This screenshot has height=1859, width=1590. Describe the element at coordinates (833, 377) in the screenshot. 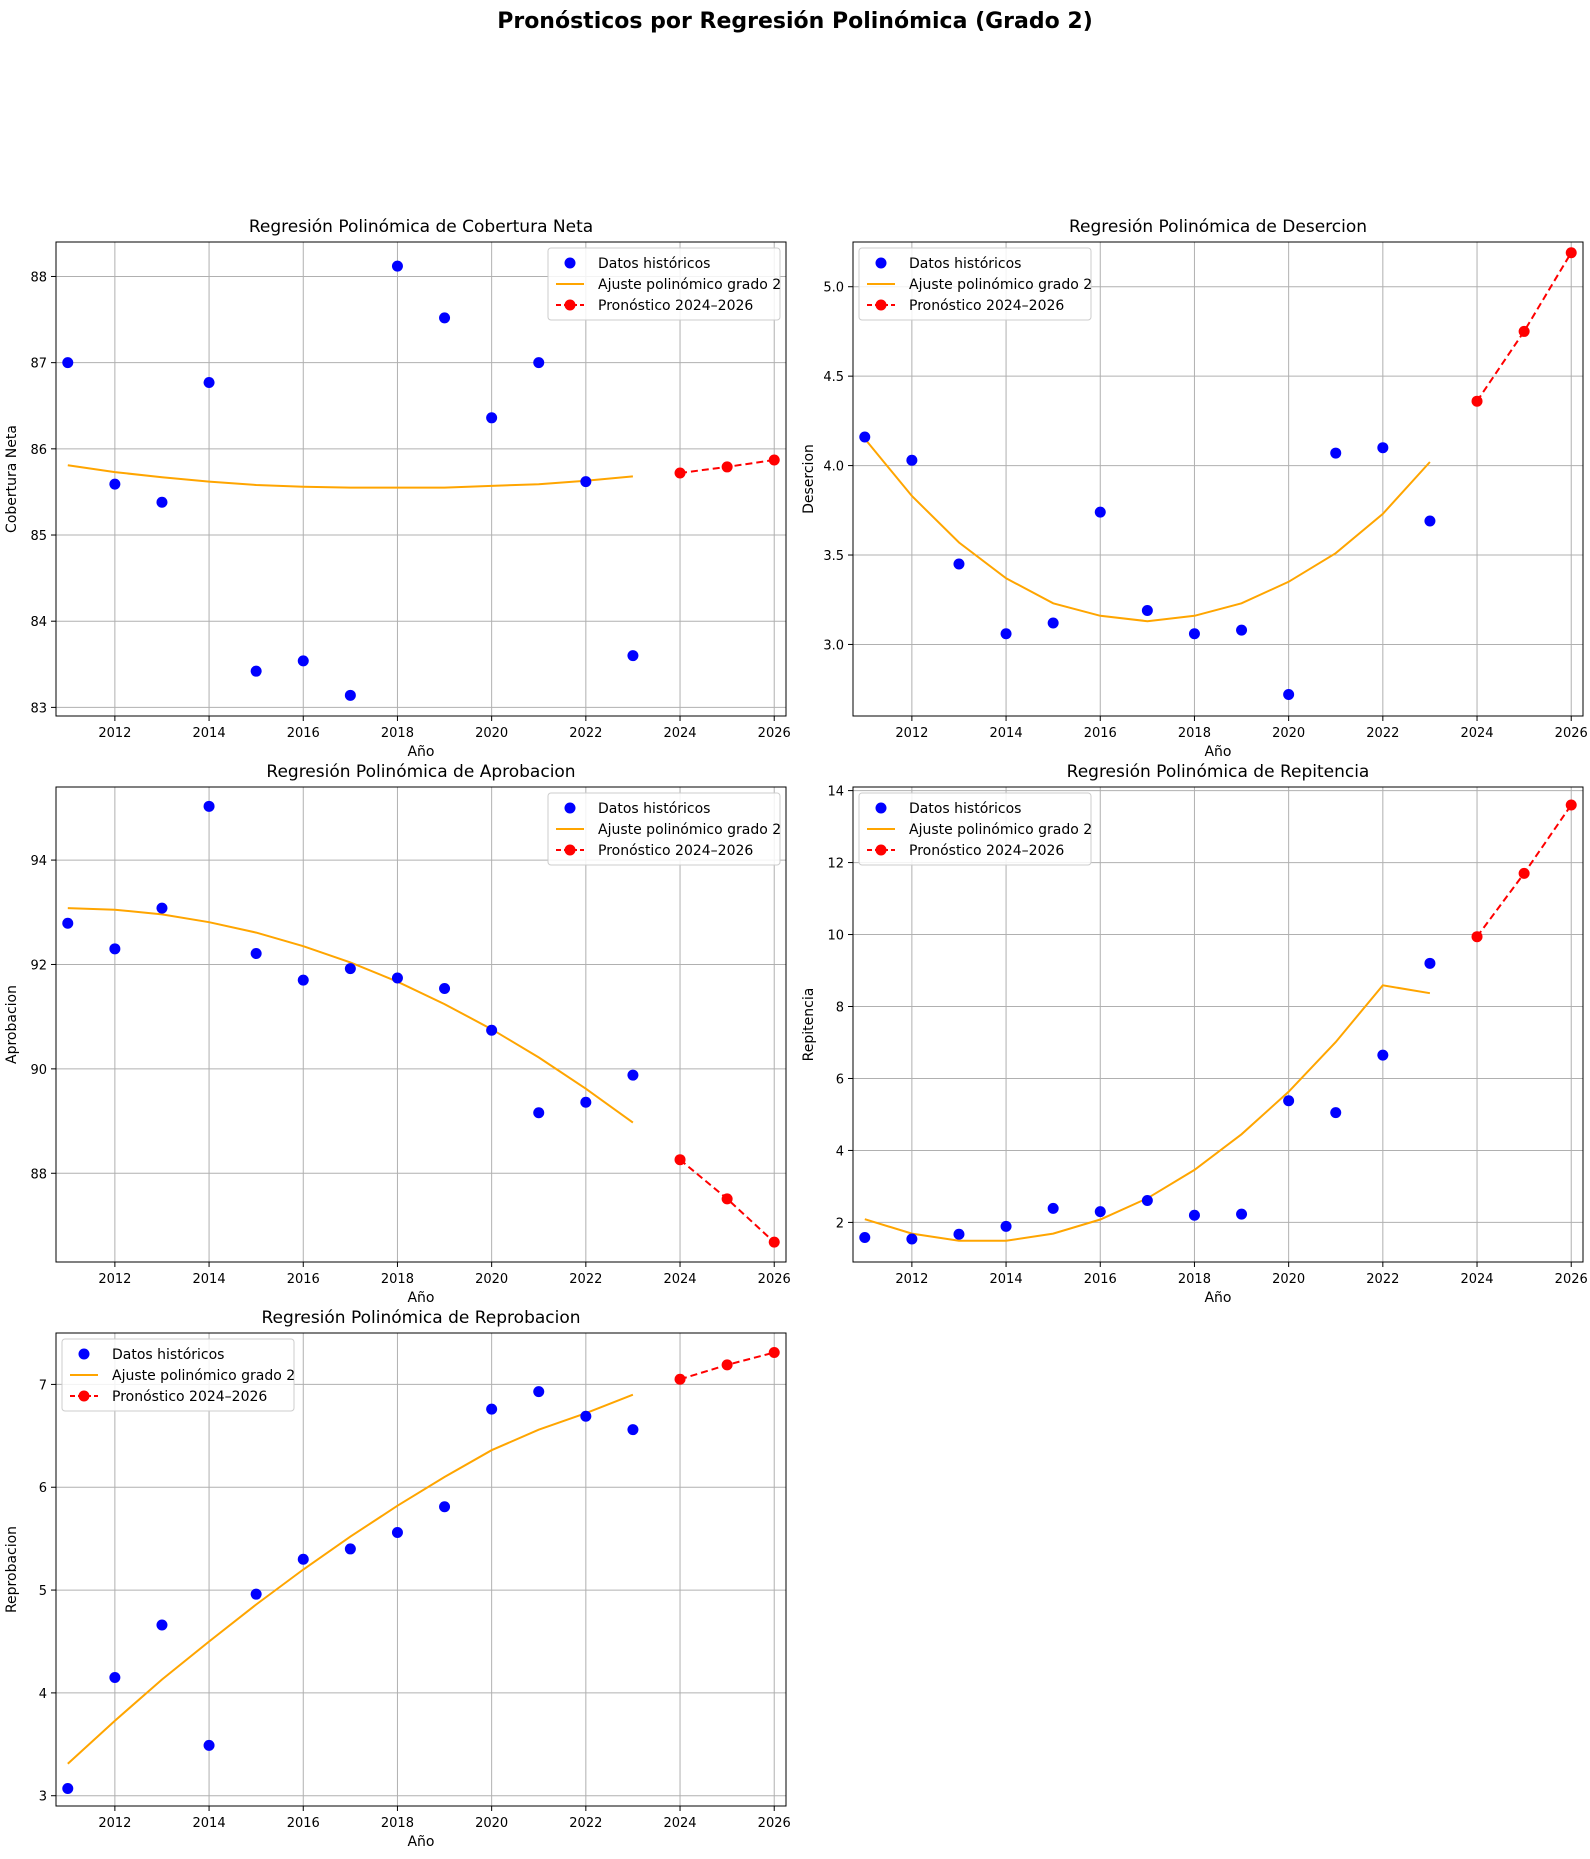

I see `y-tick-label: 4.5` at that location.